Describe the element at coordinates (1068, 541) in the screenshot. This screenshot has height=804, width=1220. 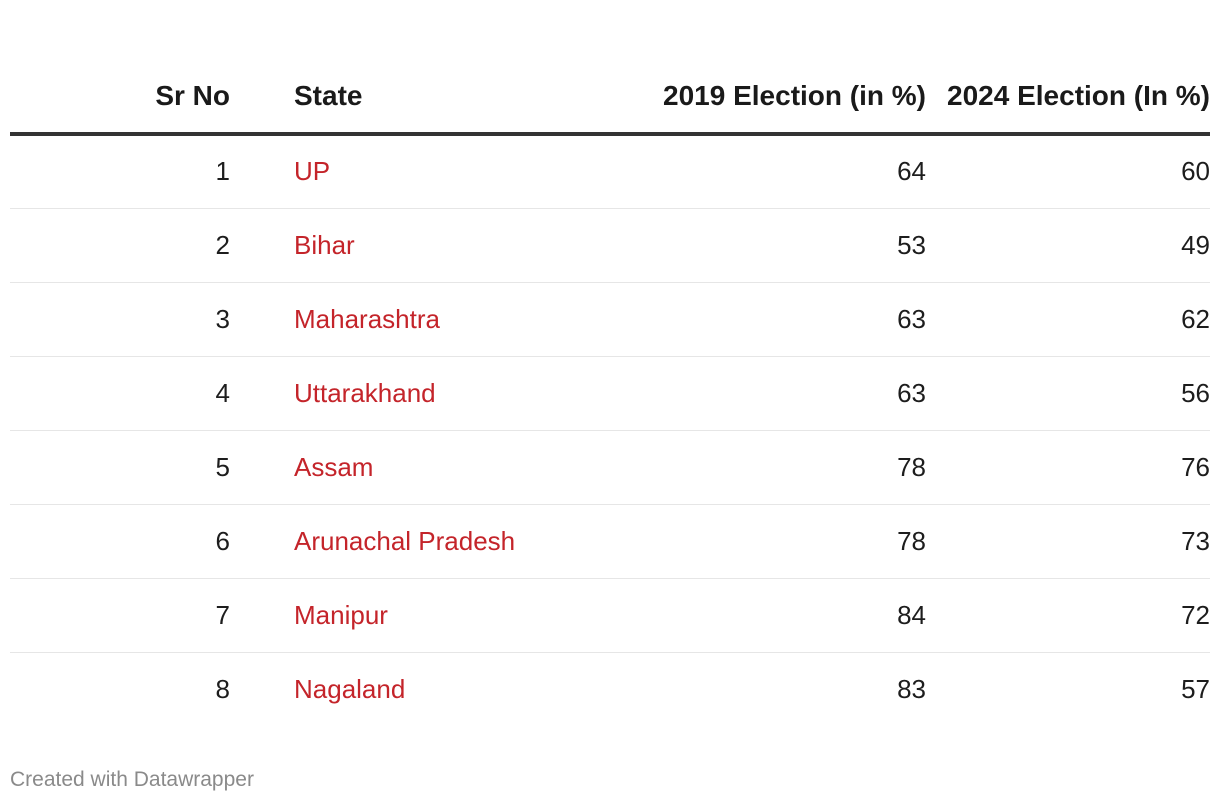
I see `cell-2024-value: 73` at that location.